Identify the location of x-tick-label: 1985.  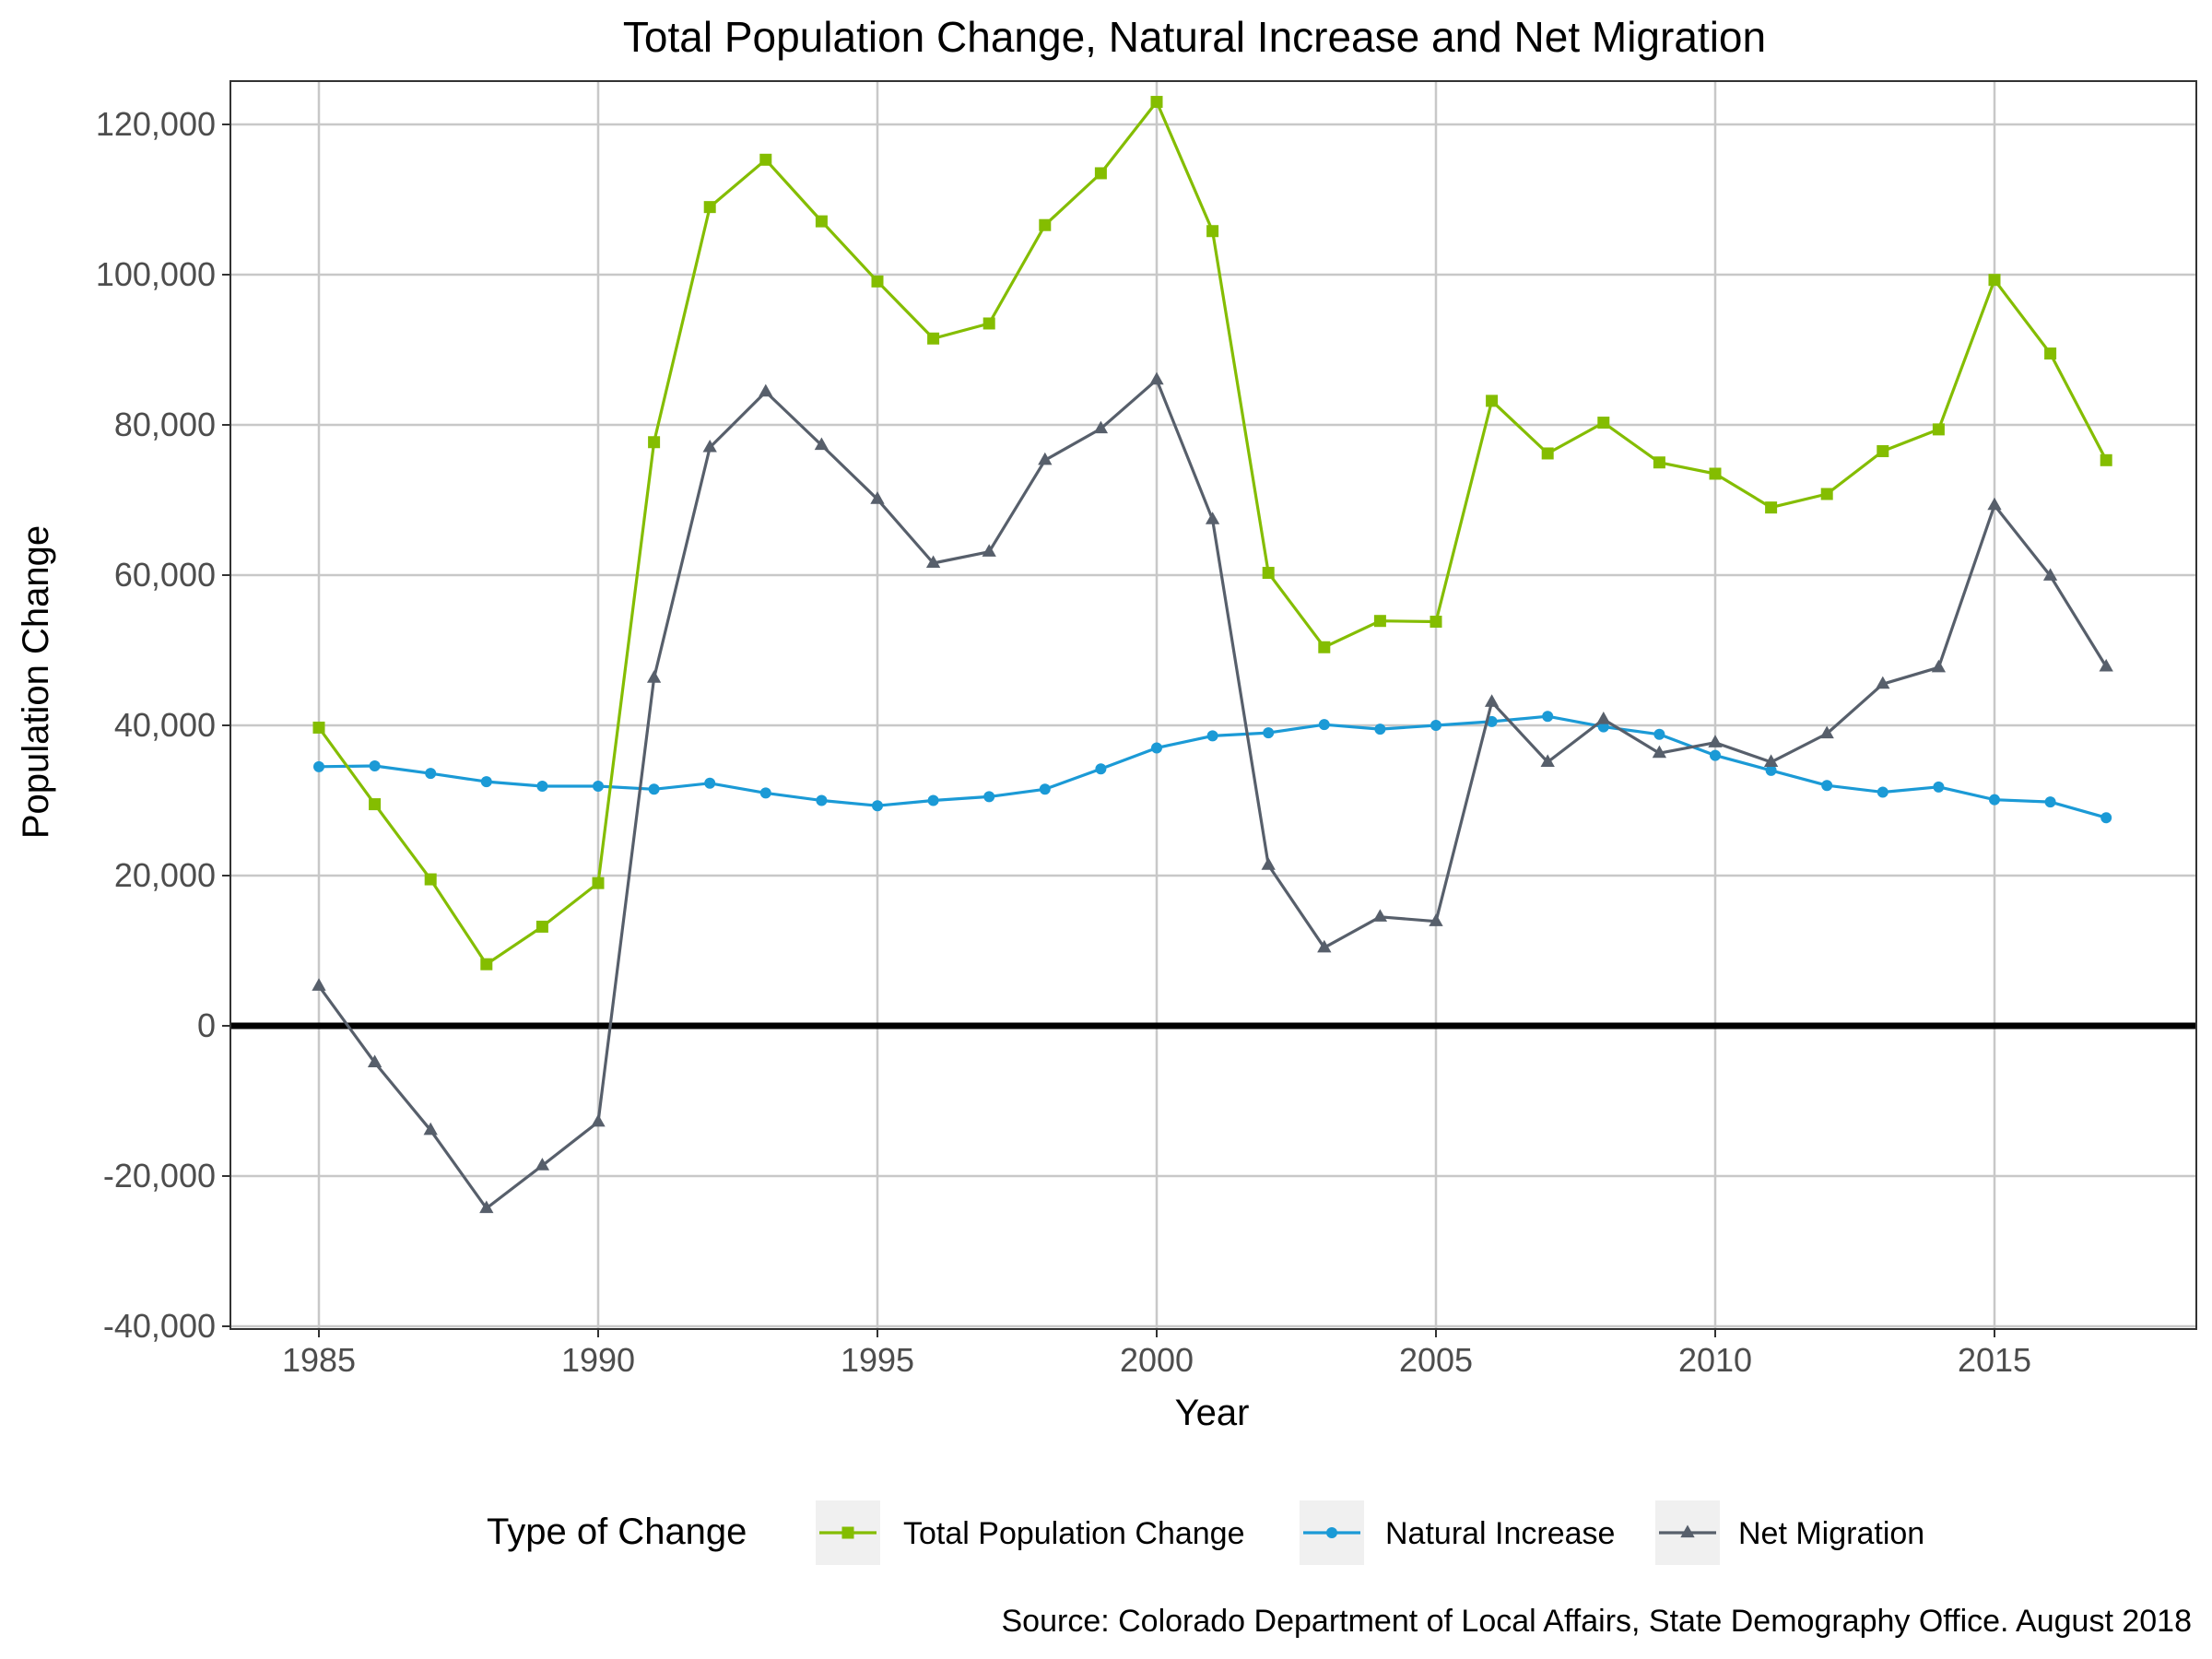
(319, 1360).